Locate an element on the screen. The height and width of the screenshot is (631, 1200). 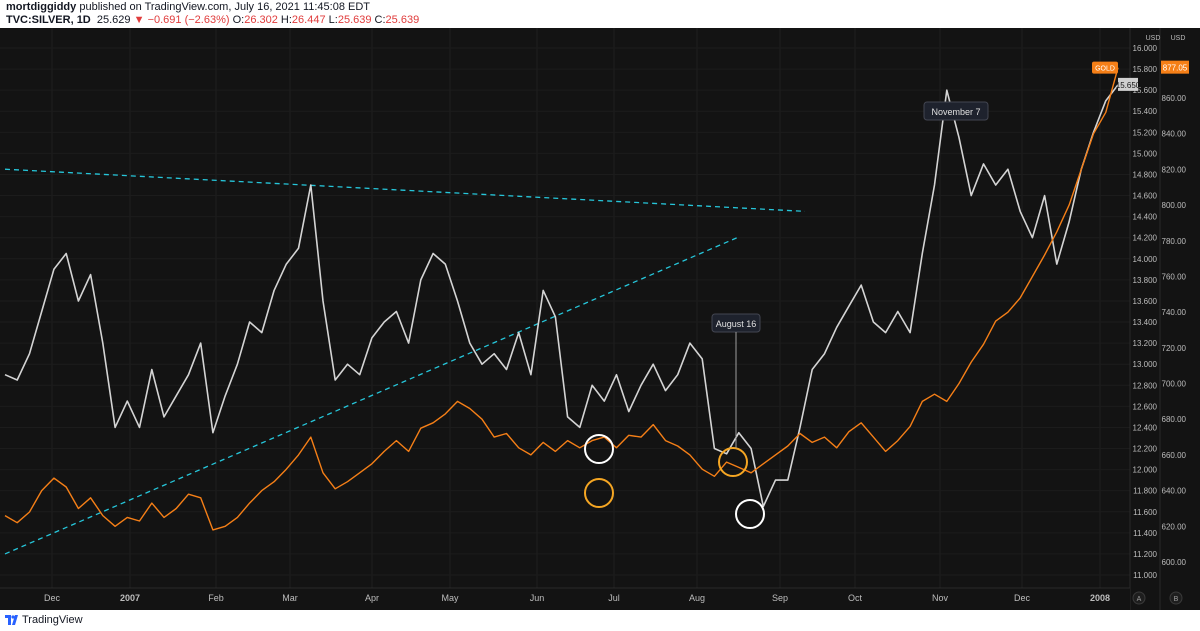
gold-tick-label: 660.00 is located at coordinates (1174, 455).